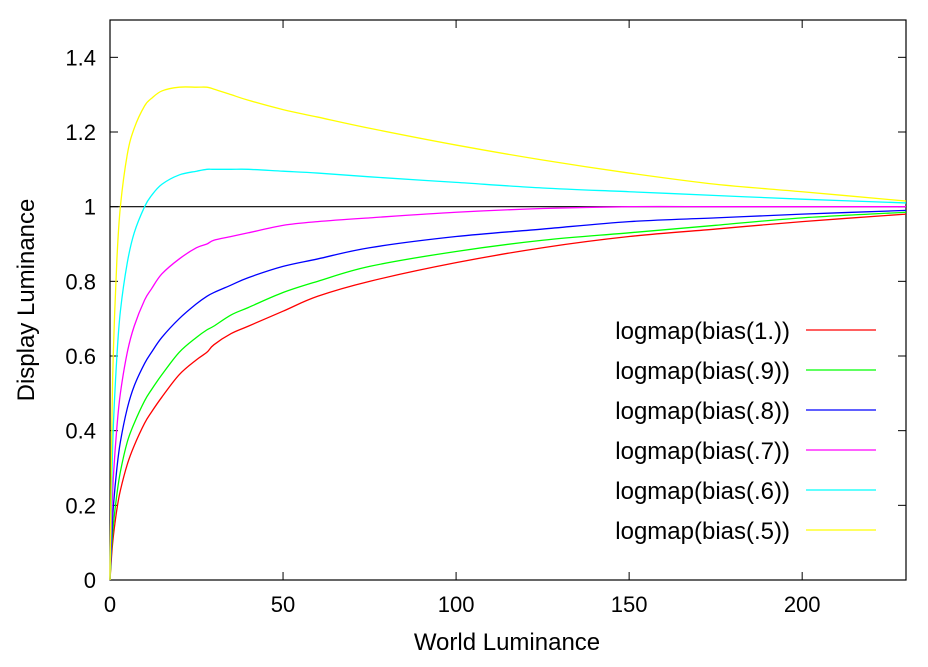 The image size is (928, 667). I want to click on y-tick-label: 1.4, so click(80, 57).